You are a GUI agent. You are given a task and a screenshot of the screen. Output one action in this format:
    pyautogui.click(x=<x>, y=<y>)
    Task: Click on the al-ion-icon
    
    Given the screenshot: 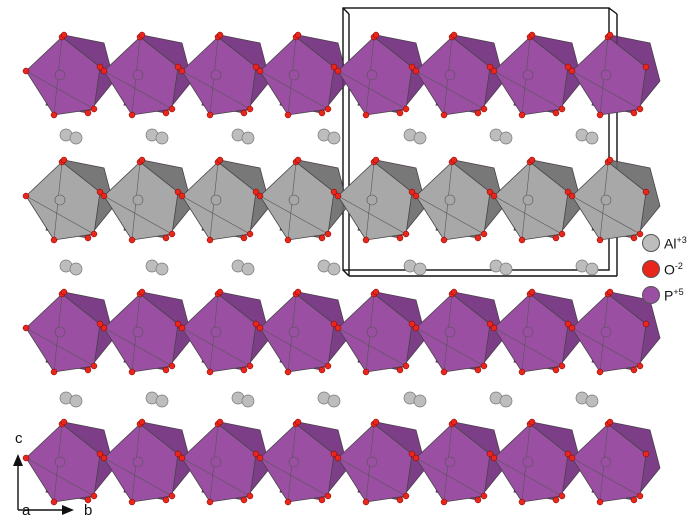 What is the action you would take?
    pyautogui.click(x=651, y=243)
    